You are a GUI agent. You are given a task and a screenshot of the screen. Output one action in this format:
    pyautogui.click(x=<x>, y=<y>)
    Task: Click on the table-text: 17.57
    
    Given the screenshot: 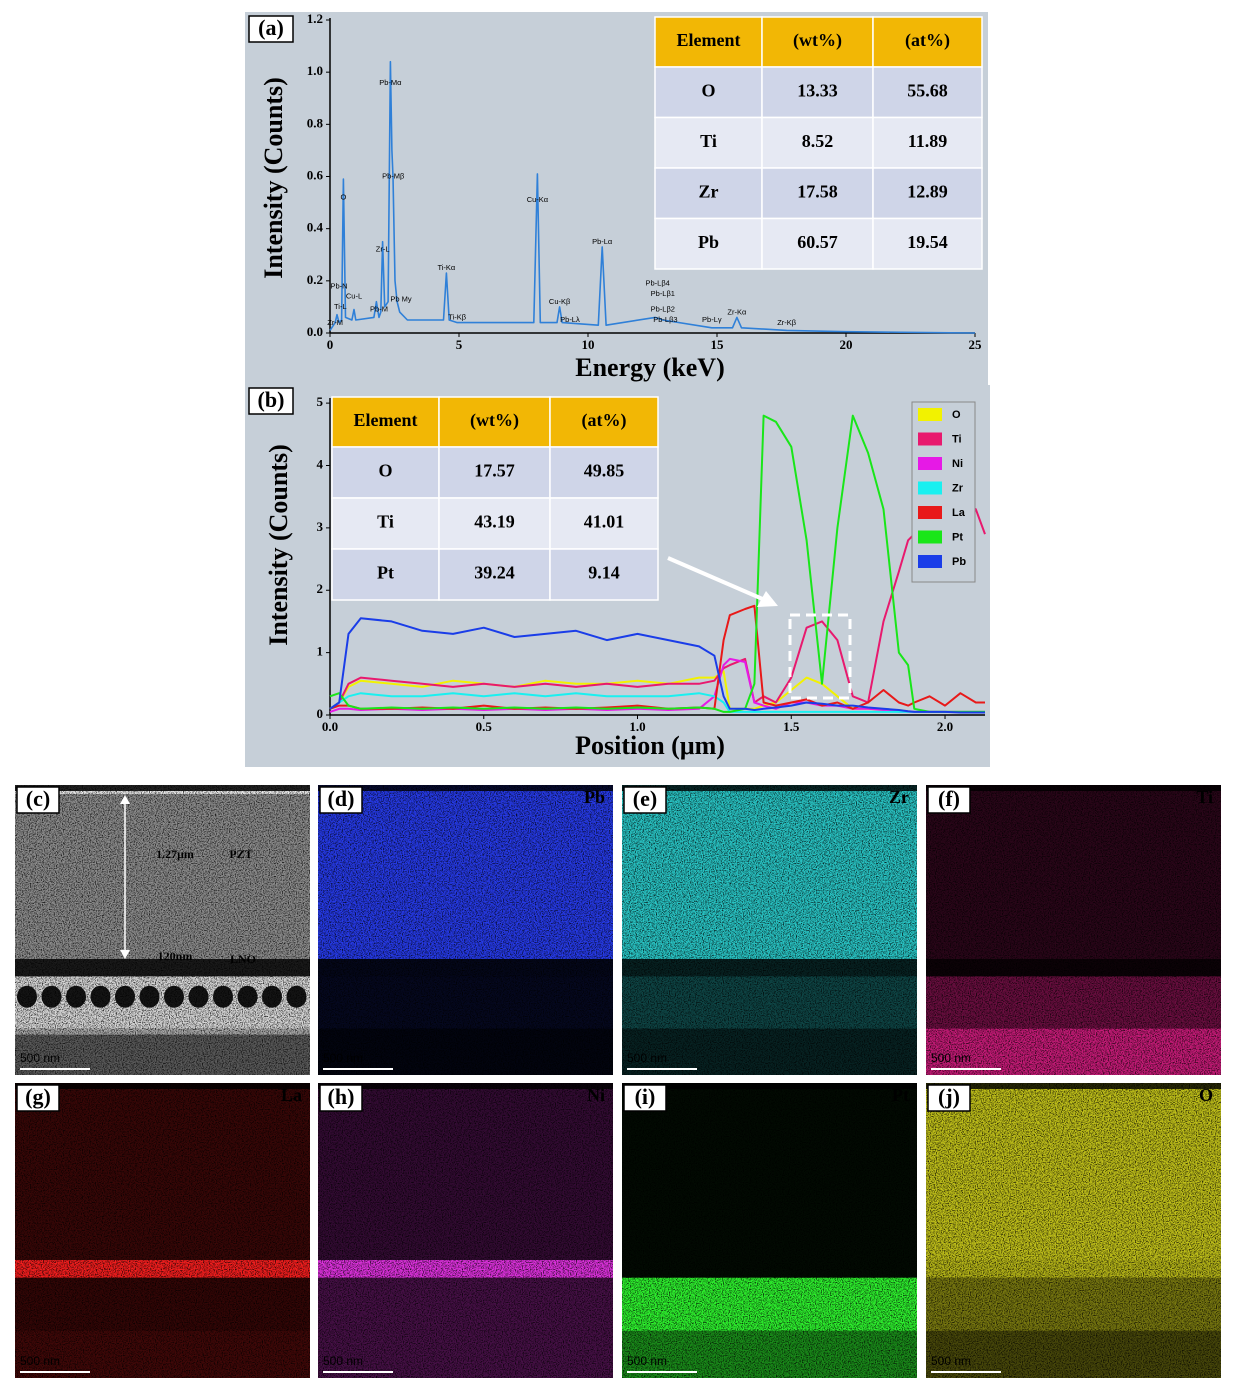 What is the action you would take?
    pyautogui.click(x=494, y=471)
    